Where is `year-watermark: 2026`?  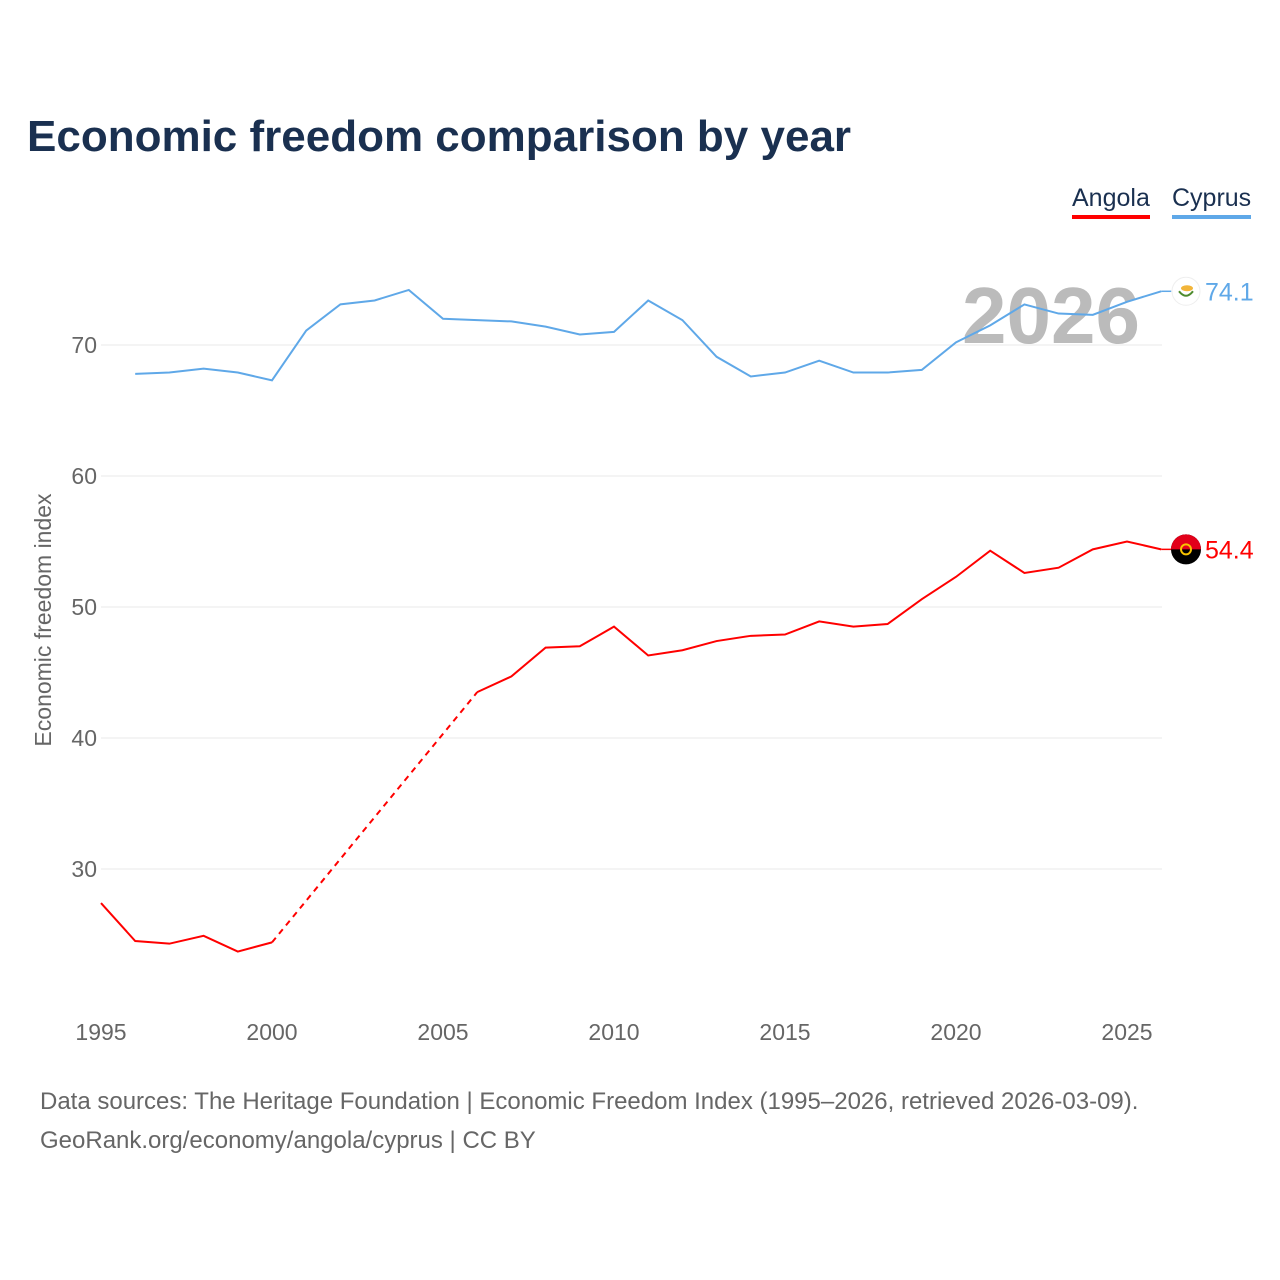 year-watermark: 2026 is located at coordinates (1051, 315).